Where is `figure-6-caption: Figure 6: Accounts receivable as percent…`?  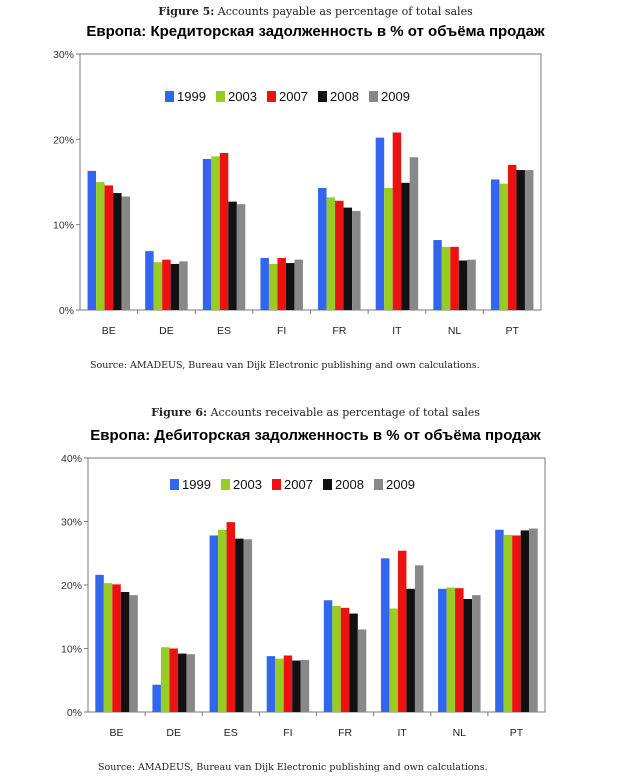 figure-6-caption: Figure 6: Accounts receivable as percent… is located at coordinates (315, 412).